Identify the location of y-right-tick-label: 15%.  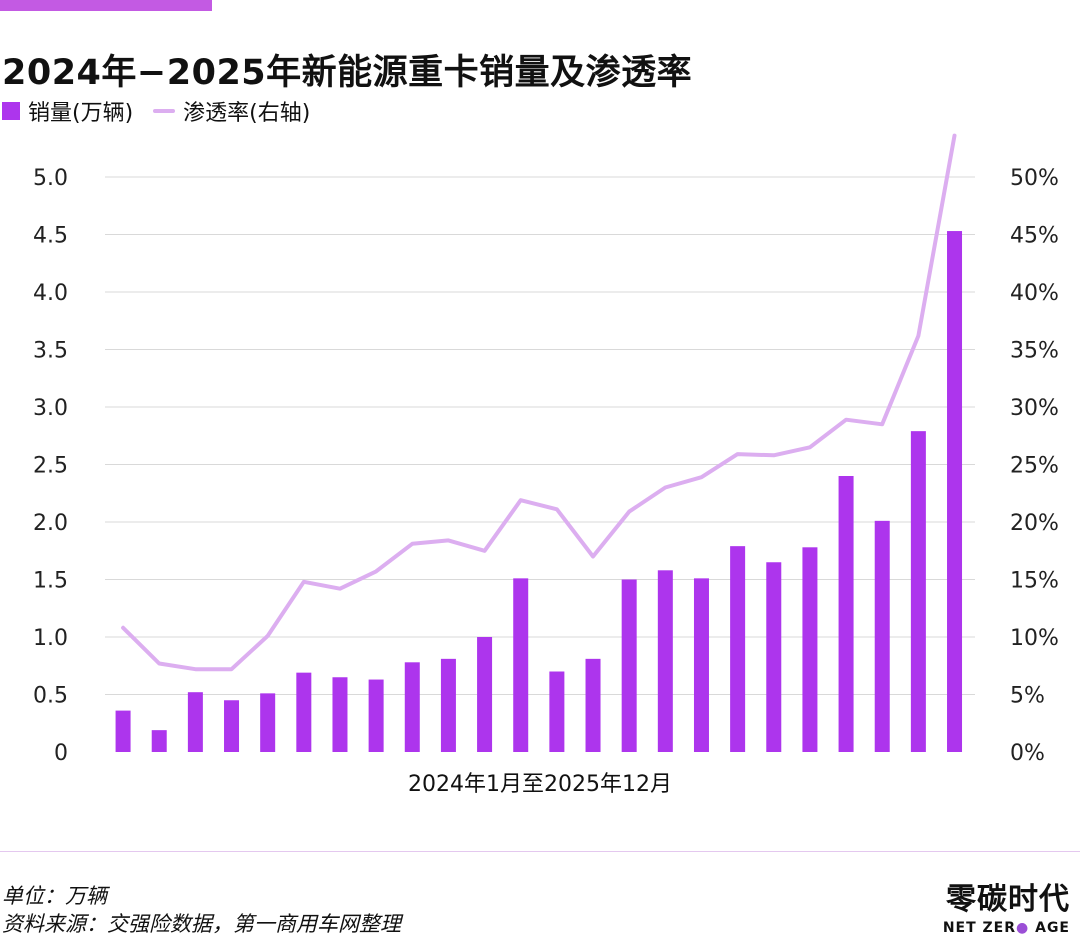
(1034, 581).